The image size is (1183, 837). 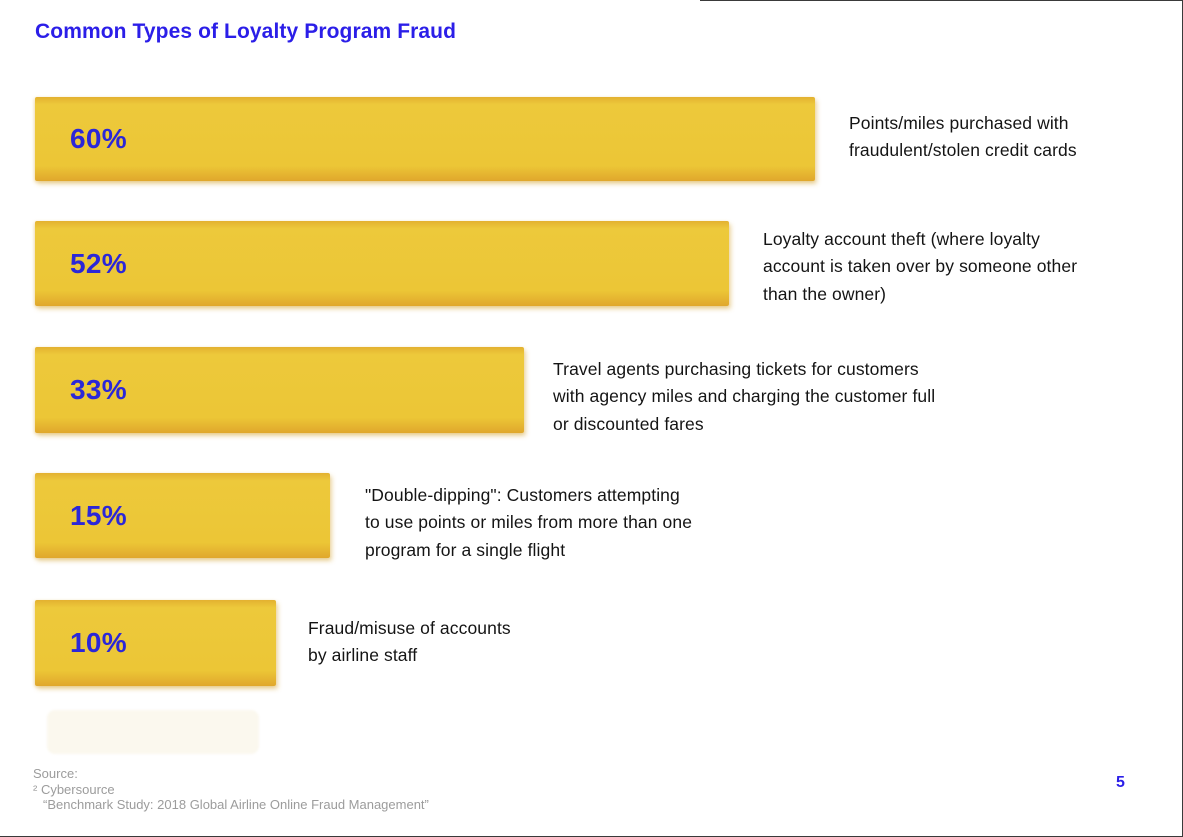 I want to click on bar-loyalty-account-theft: 52%, so click(x=382, y=263).